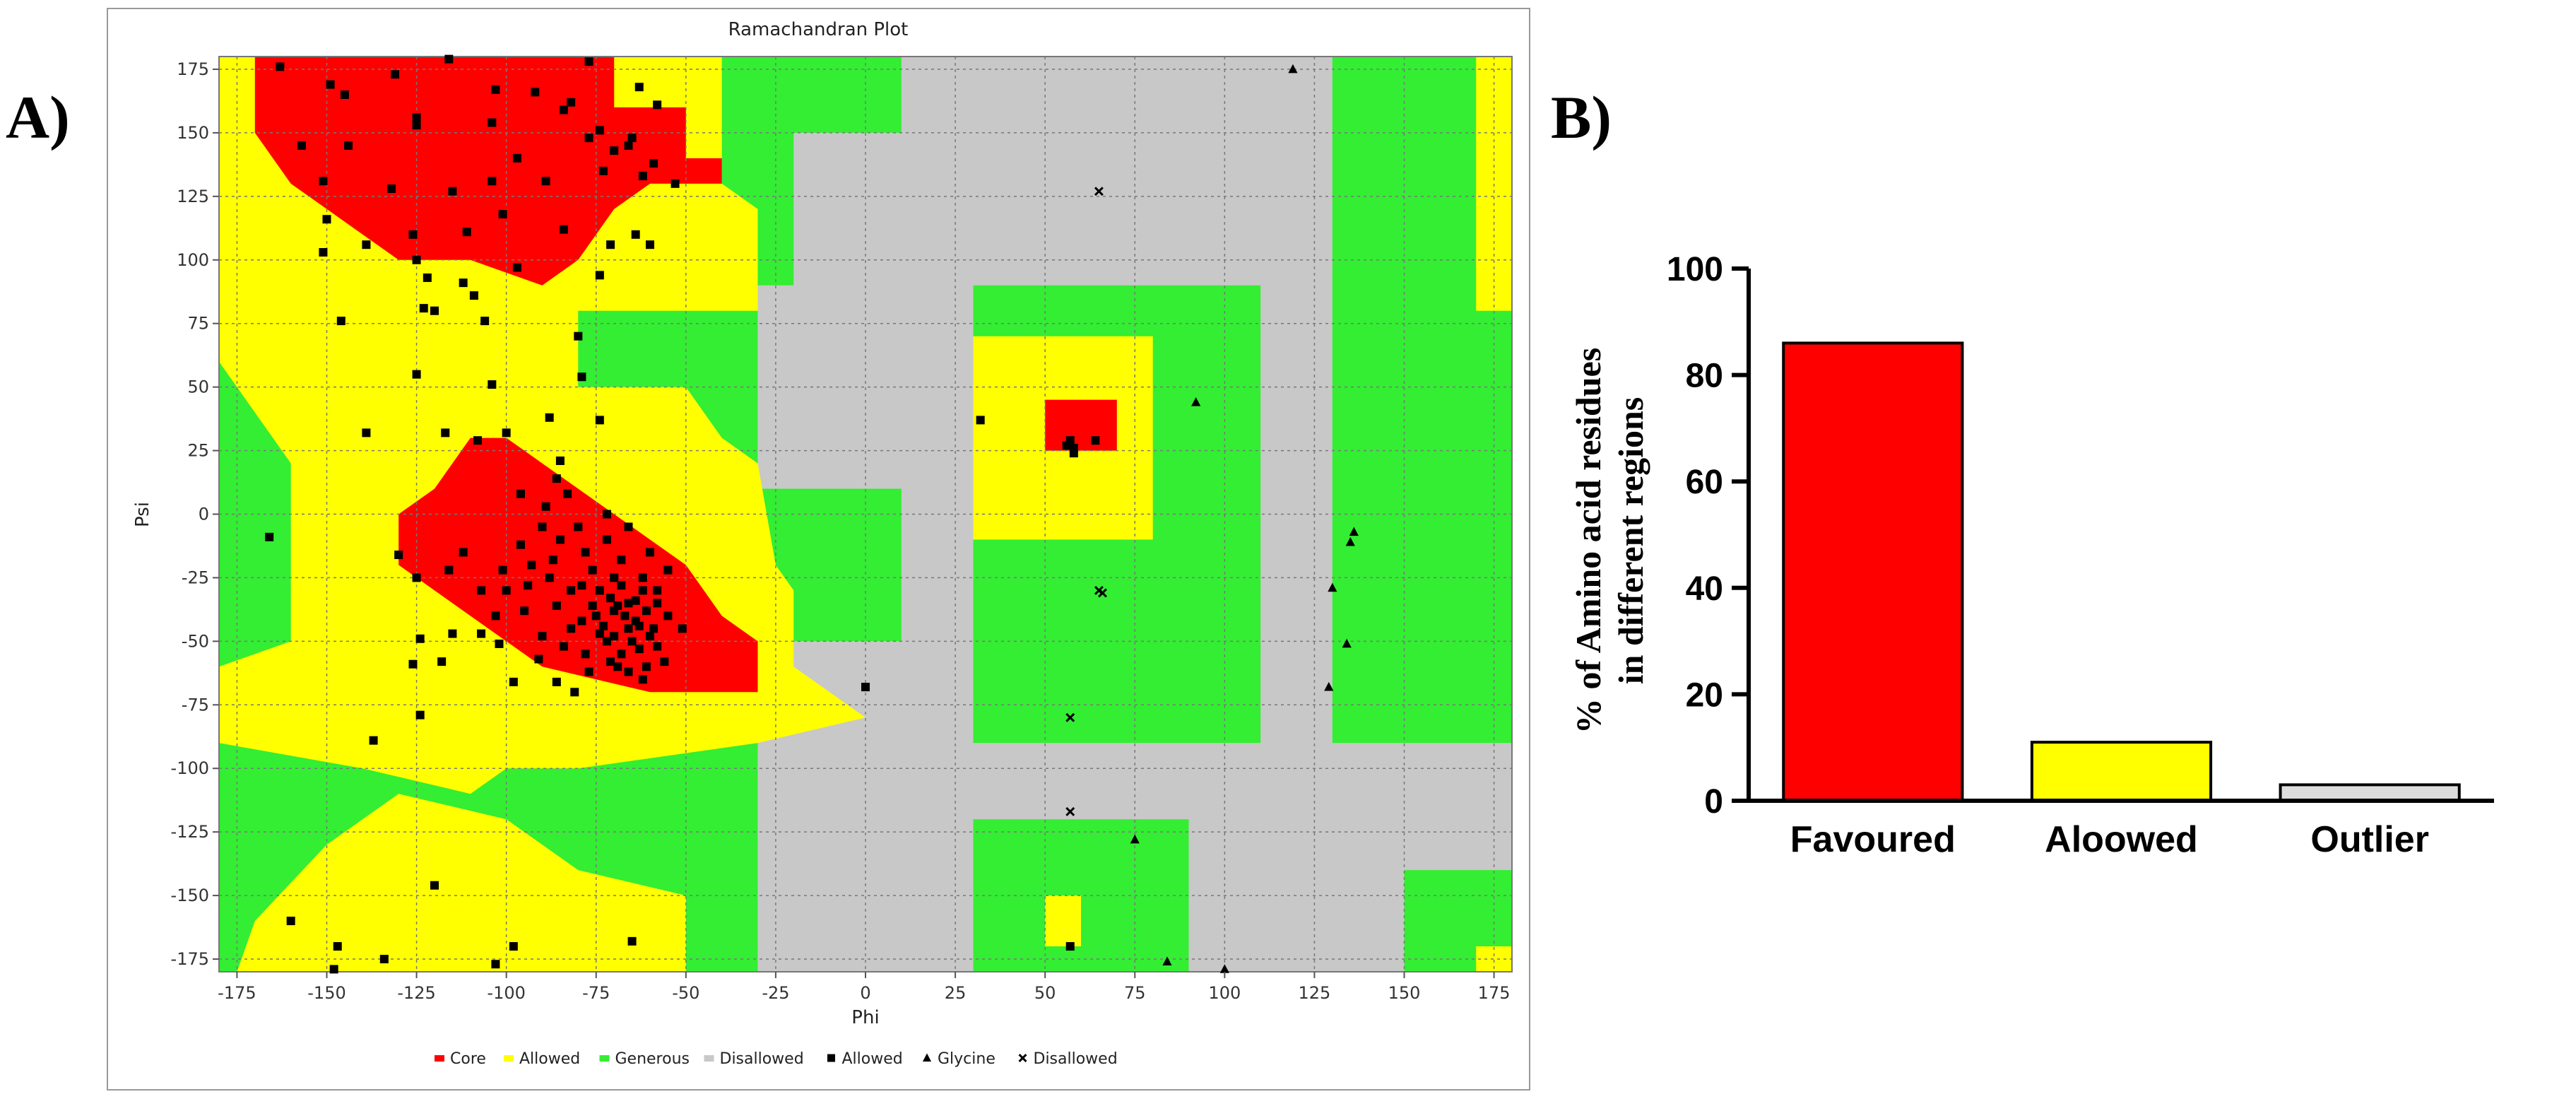 The image size is (2576, 1099). I want to click on x-tick-label: 25, so click(956, 993).